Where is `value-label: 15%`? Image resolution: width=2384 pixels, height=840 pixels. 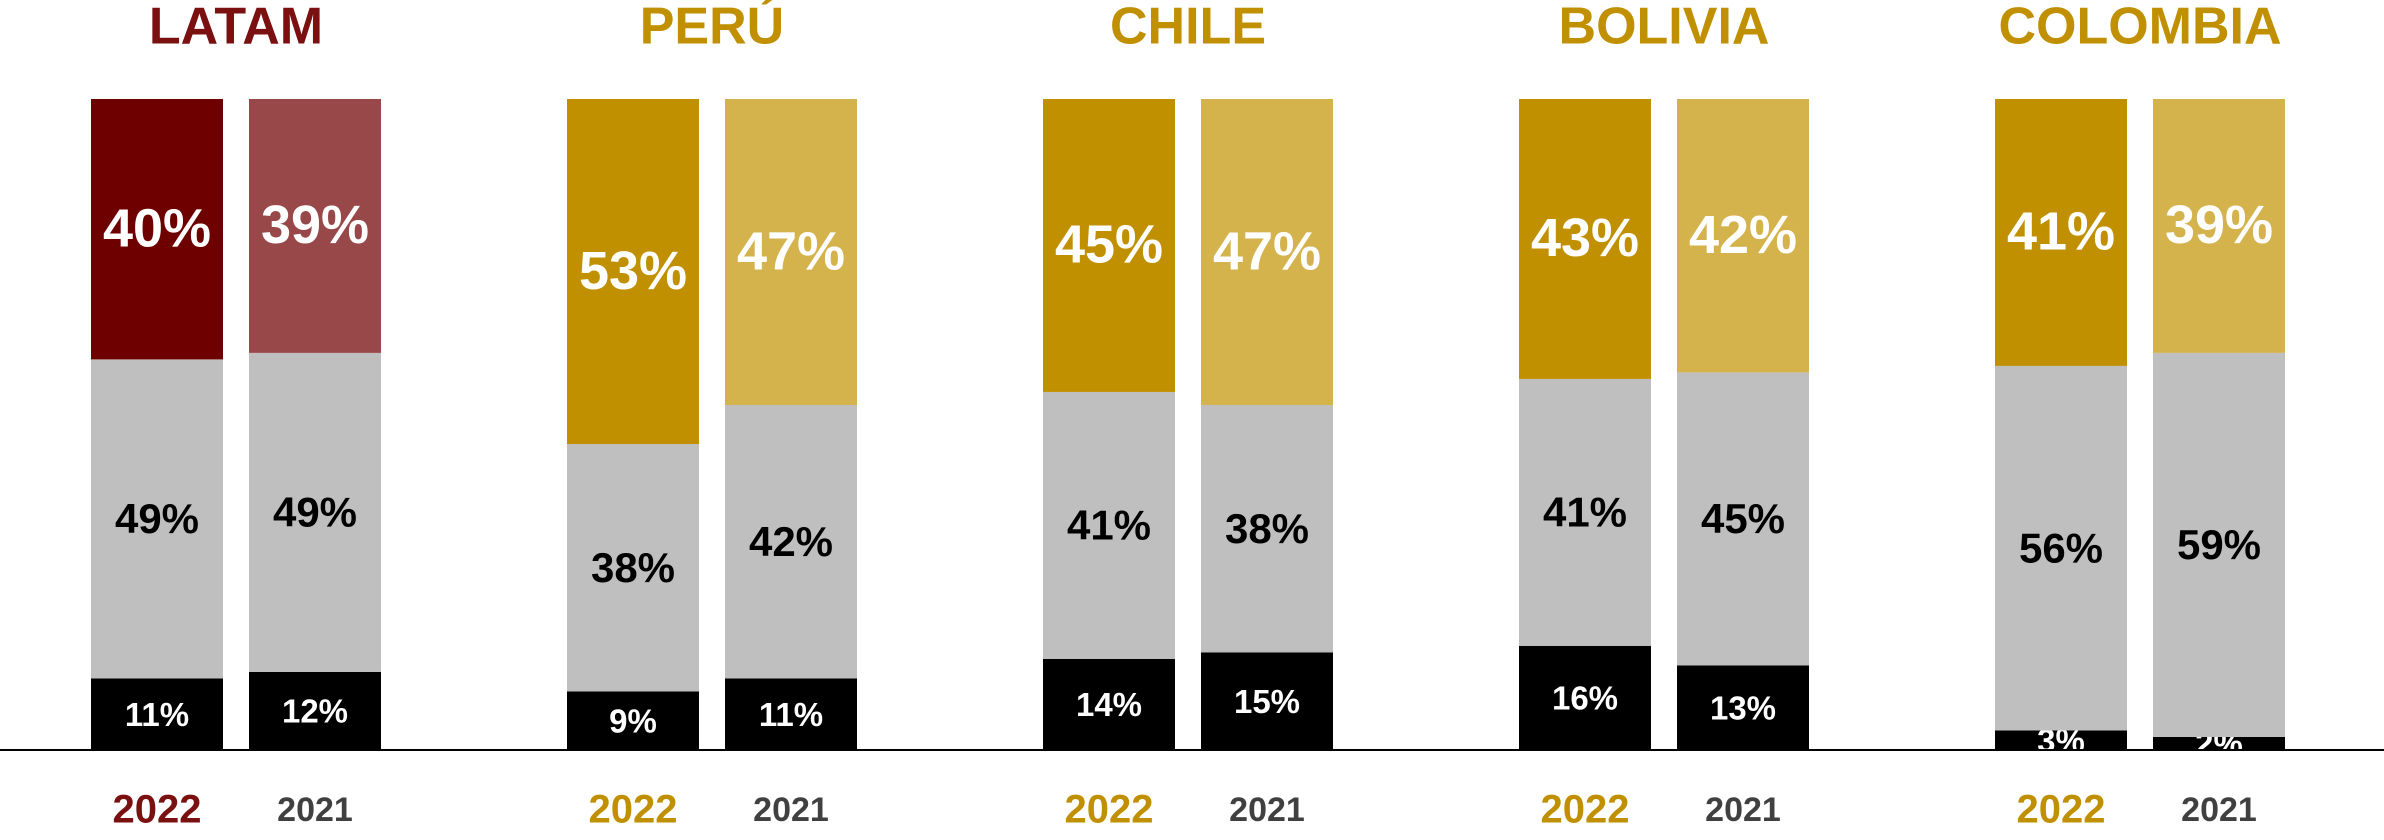
value-label: 15% is located at coordinates (1267, 701).